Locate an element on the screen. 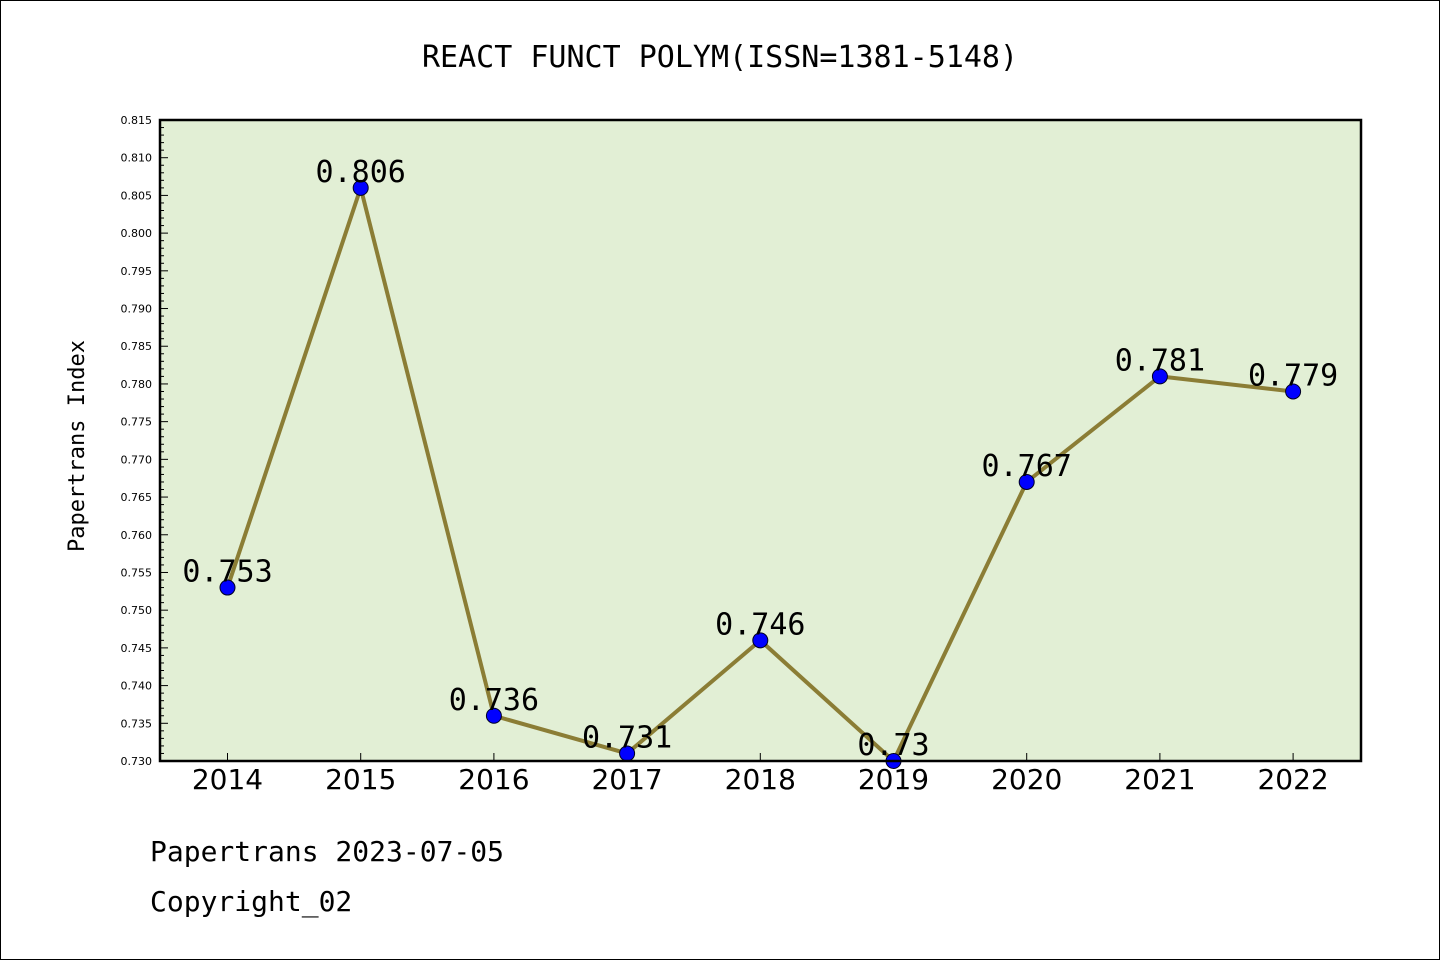 This screenshot has width=1440, height=960. x-tick-label: 2020 is located at coordinates (1026, 779).